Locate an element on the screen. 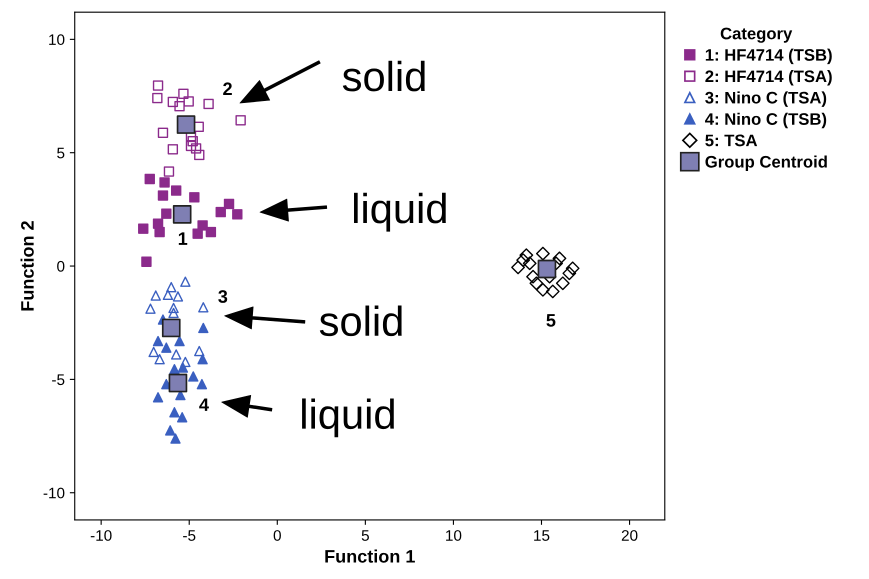 This screenshot has width=869, height=579. legend-label: 1: HF4714 (TSB) is located at coordinates (769, 56).